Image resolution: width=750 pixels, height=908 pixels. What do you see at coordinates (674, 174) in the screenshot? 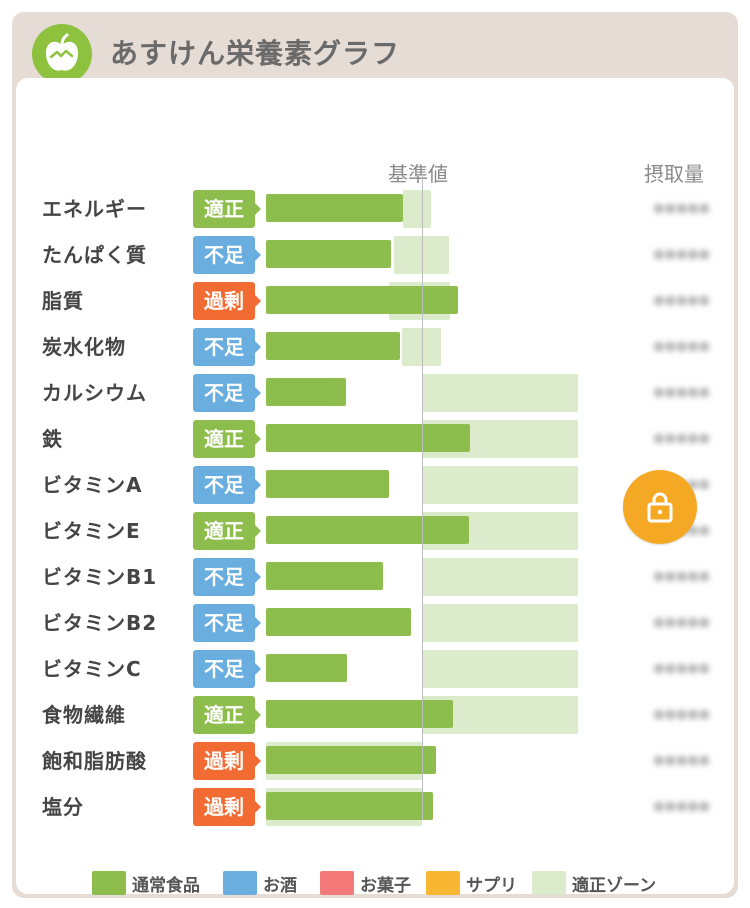
I see `intake-column-header: 摂取量` at bounding box center [674, 174].